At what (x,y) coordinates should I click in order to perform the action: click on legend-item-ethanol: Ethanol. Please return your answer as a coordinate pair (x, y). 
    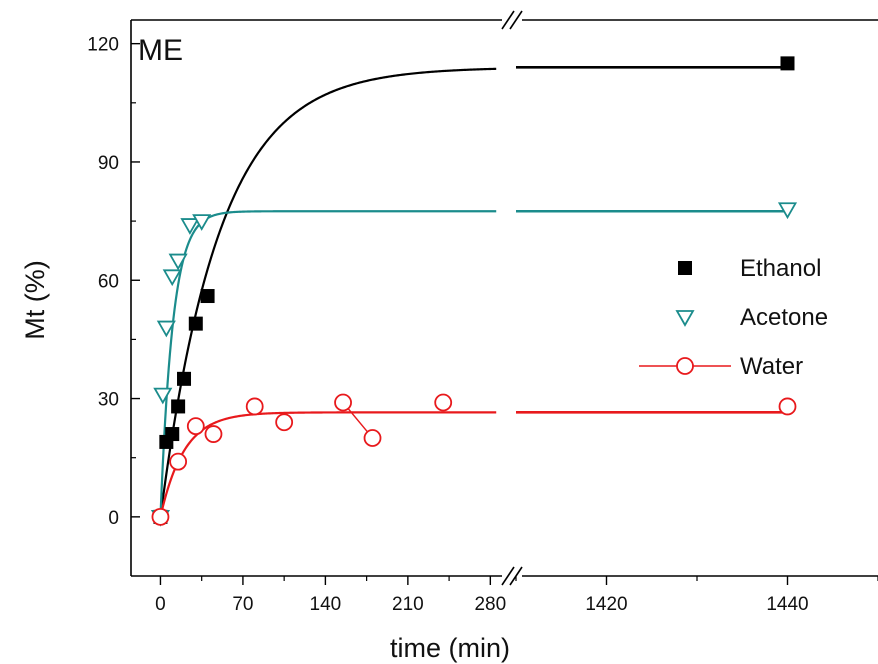
    Looking at the image, I should click on (749, 268).